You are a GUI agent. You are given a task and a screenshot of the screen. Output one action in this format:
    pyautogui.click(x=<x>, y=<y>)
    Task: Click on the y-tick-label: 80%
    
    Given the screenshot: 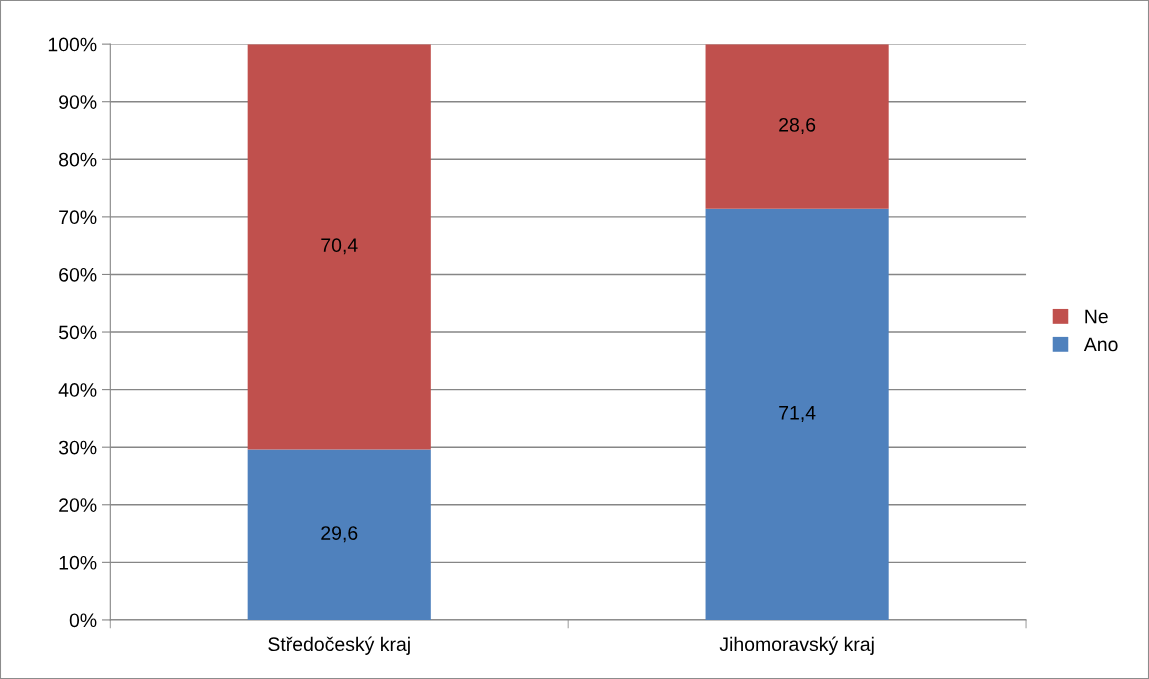 What is the action you would take?
    pyautogui.click(x=78, y=159)
    